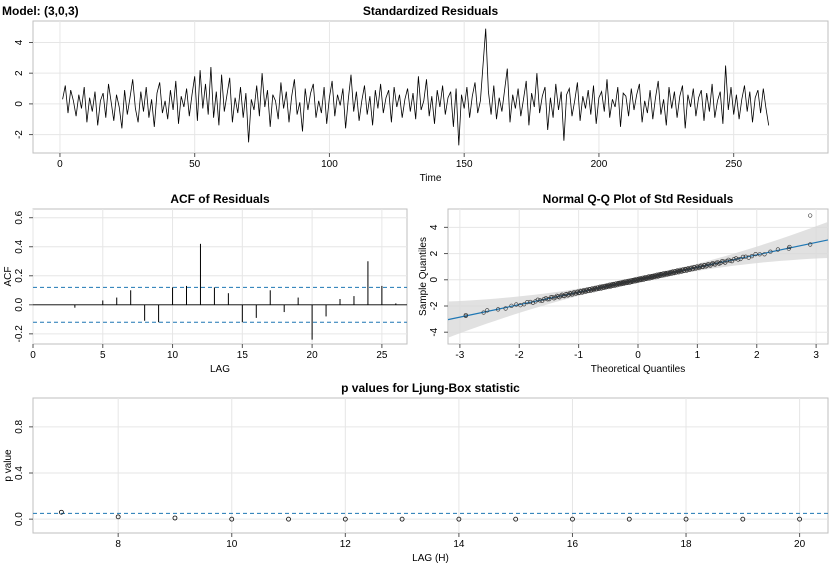 The image size is (829, 566). Describe the element at coordinates (459, 544) in the screenshot. I see `x-tick-label: 14` at that location.